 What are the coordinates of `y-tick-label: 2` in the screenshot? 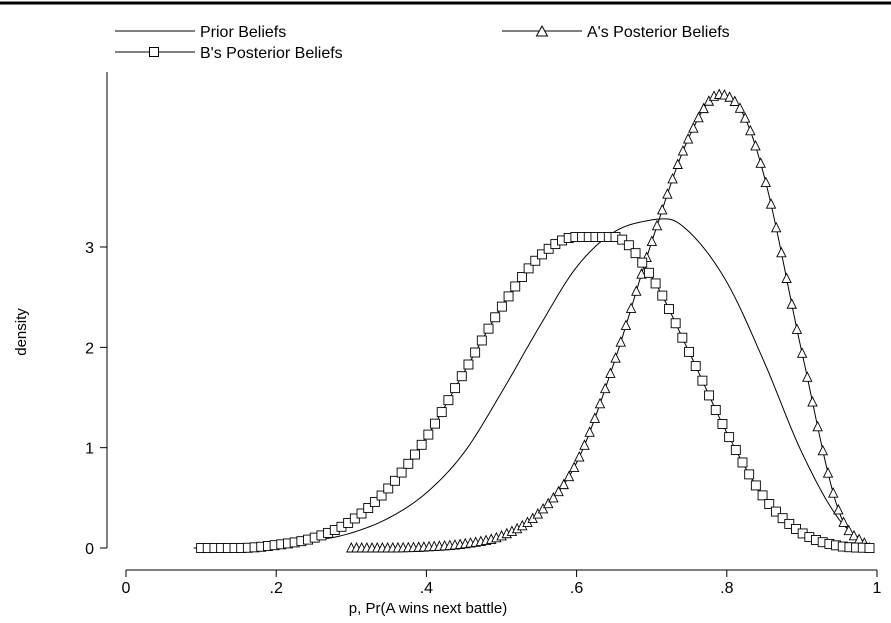 It's located at (89, 348).